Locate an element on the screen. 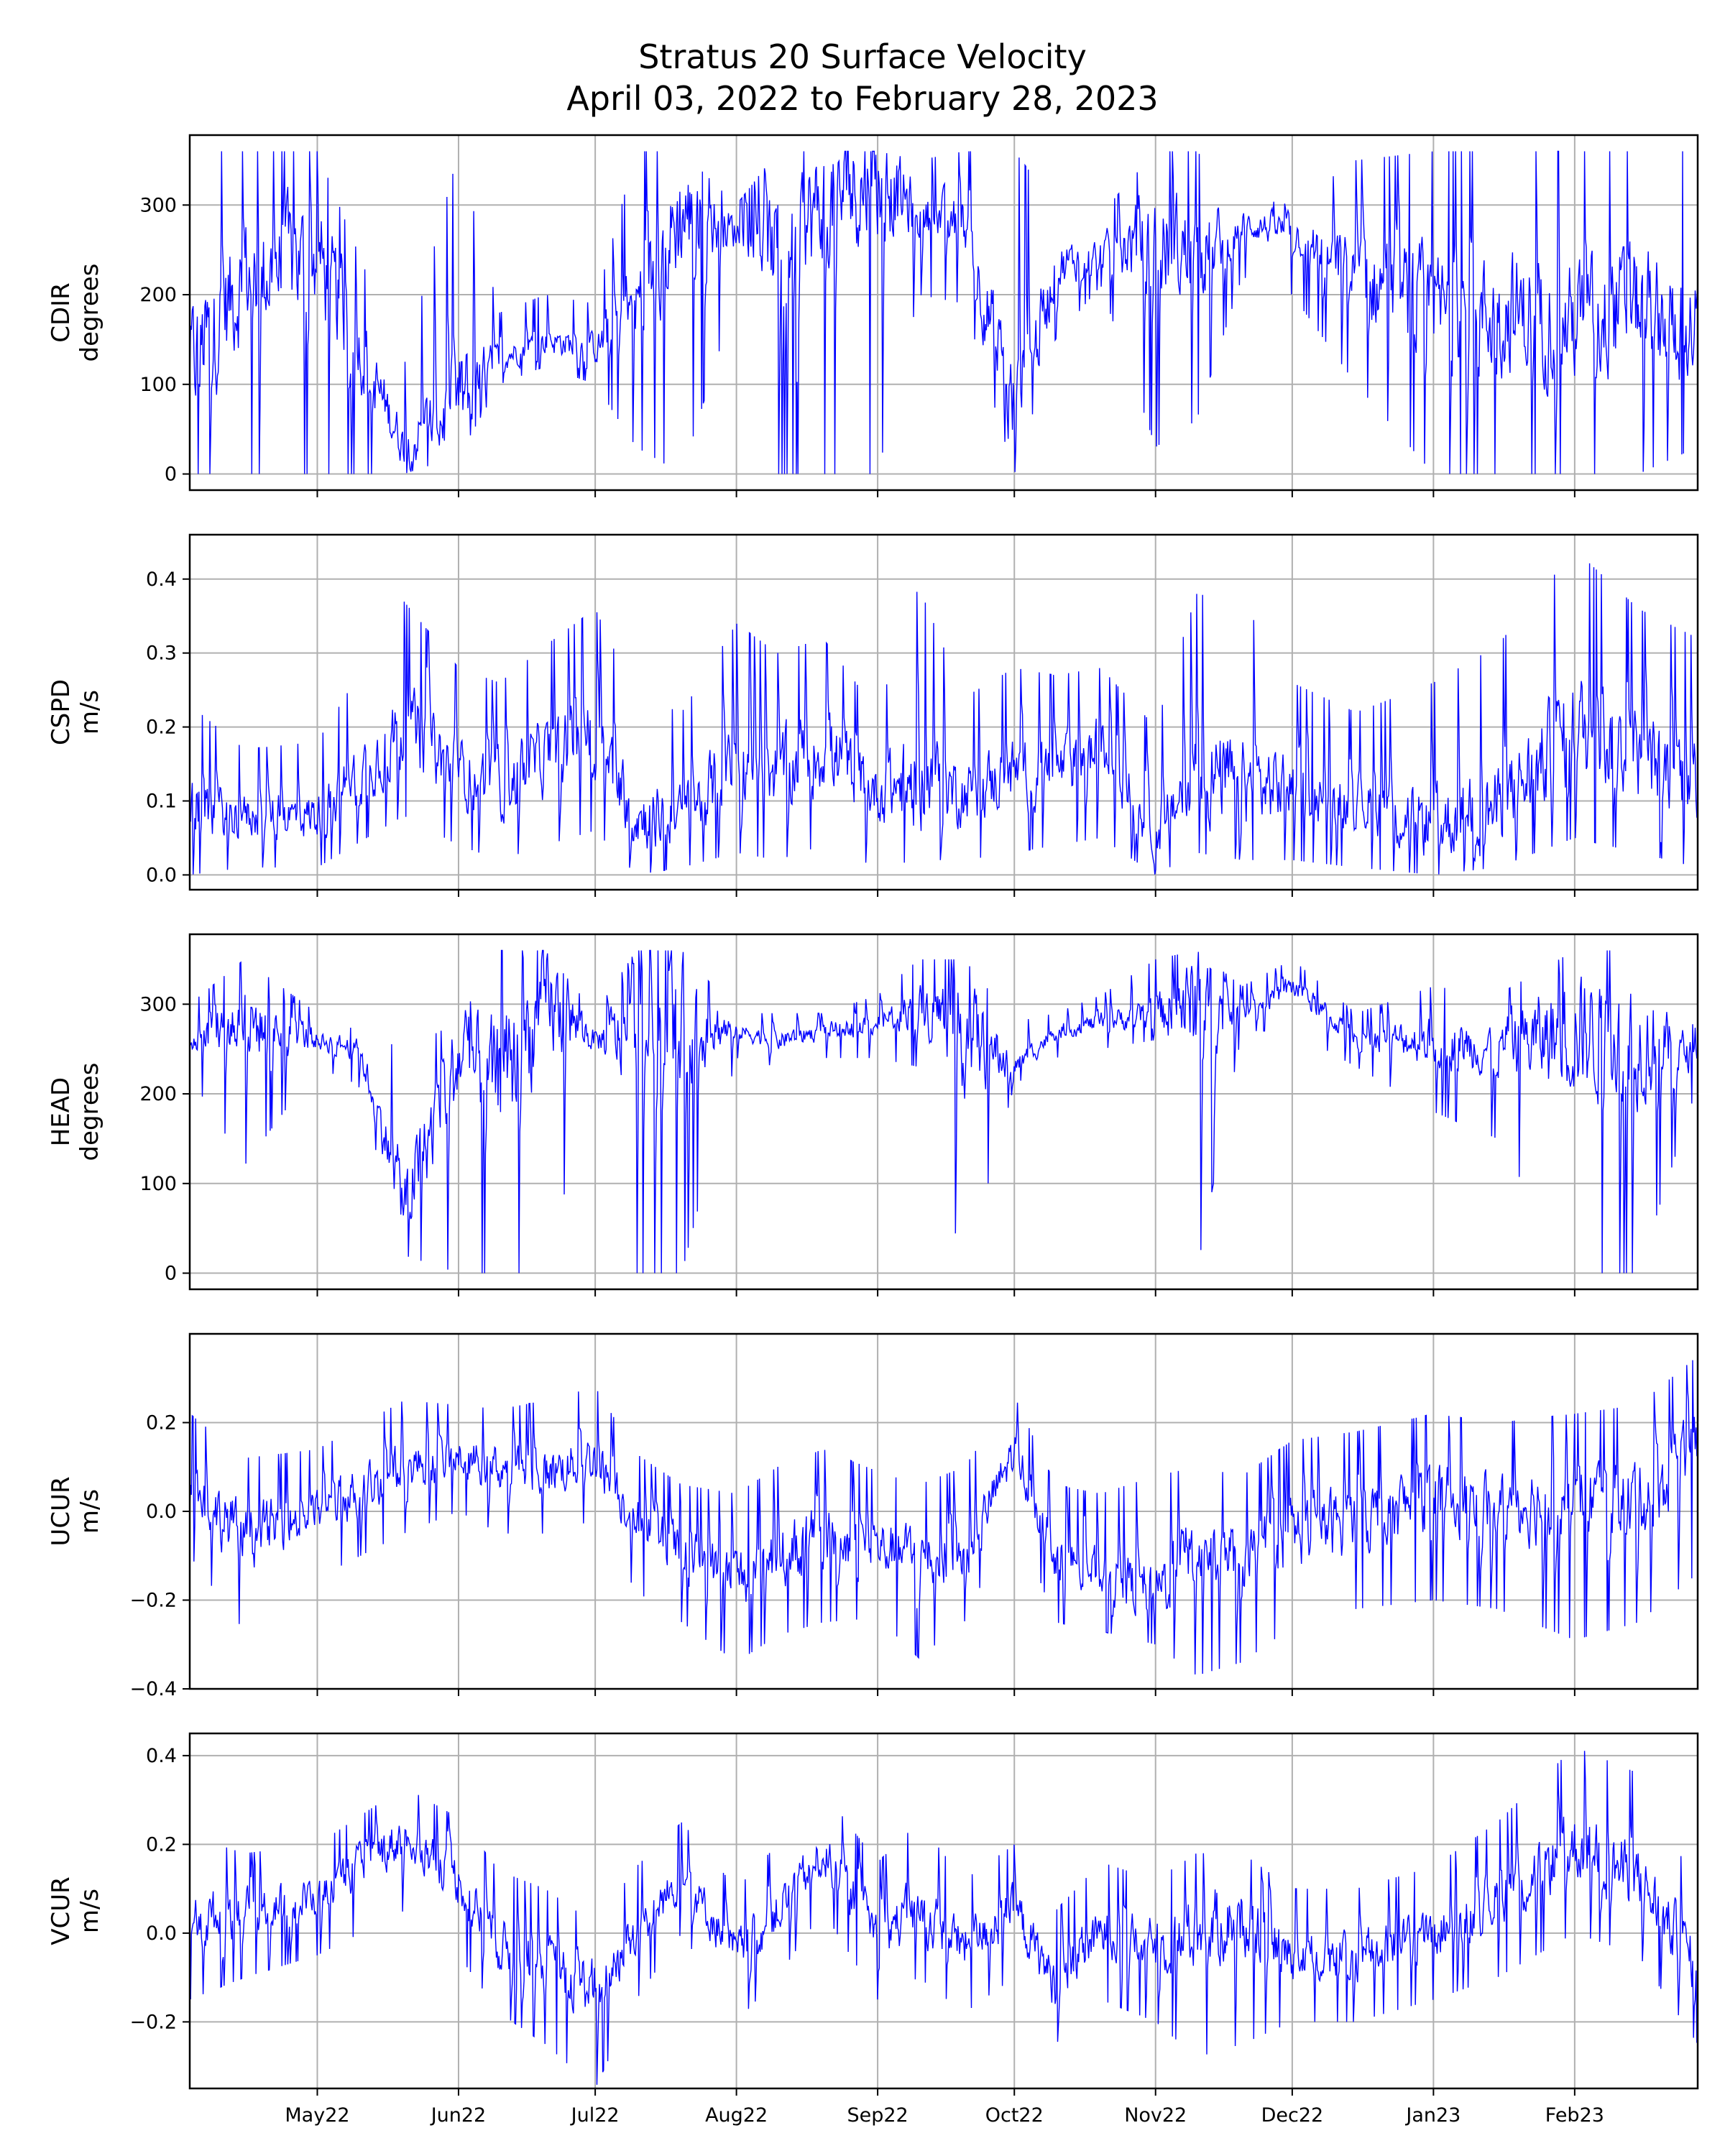 The height and width of the screenshot is (2156, 1725). x-tick-label: May22 is located at coordinates (317, 2115).